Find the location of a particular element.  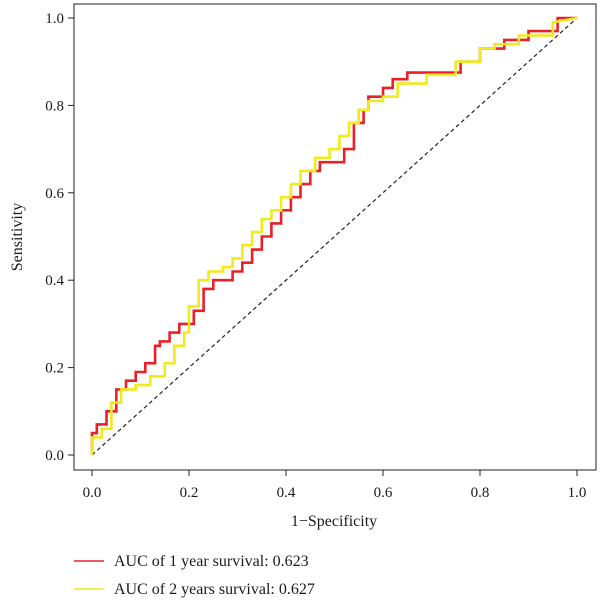

y-tick-label: 1.0 is located at coordinates (54, 19).